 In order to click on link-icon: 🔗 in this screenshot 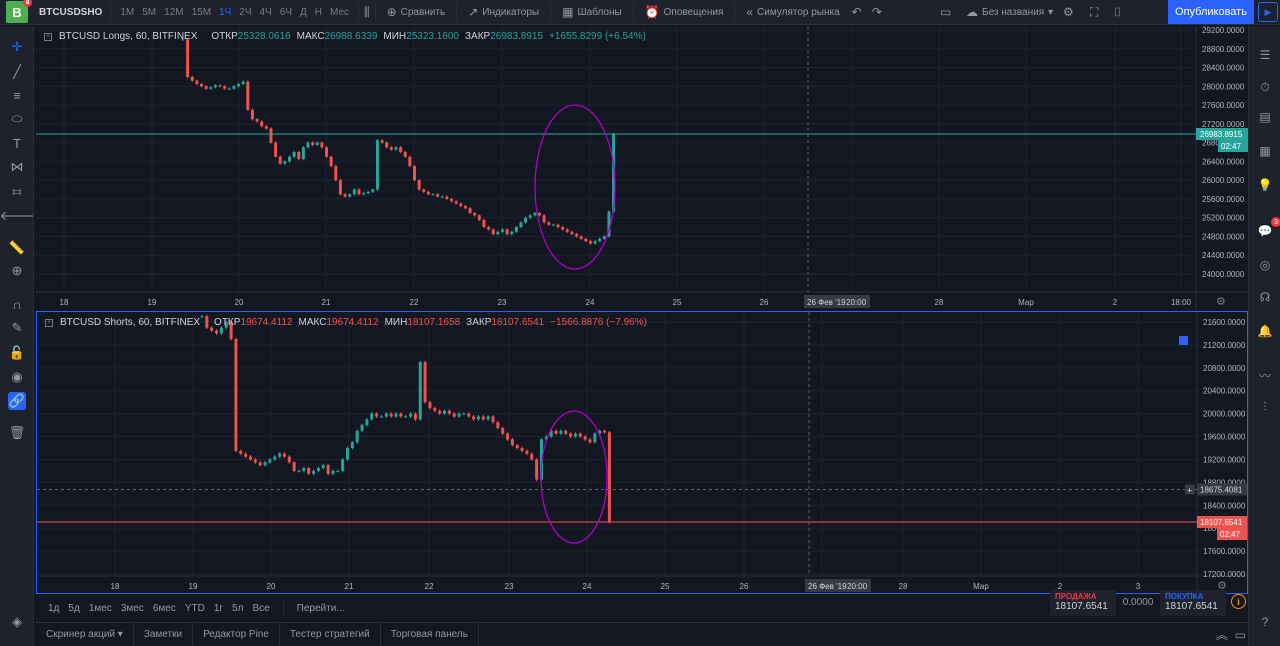, I will do `click(17, 401)`.